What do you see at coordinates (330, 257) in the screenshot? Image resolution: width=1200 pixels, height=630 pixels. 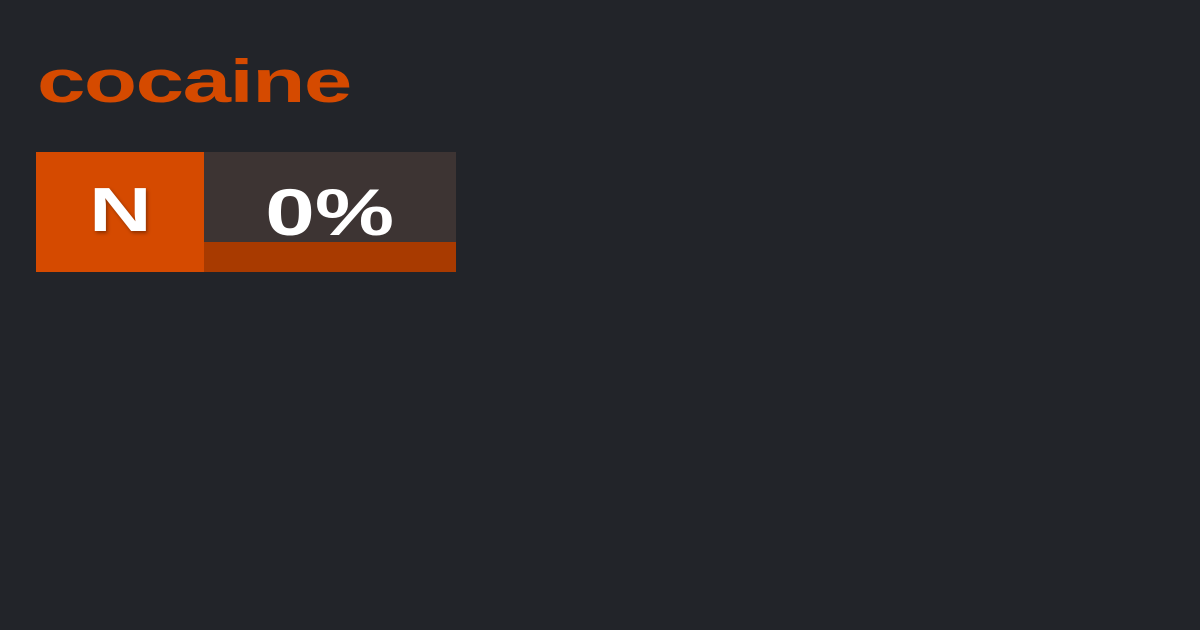 I see `score-bar` at bounding box center [330, 257].